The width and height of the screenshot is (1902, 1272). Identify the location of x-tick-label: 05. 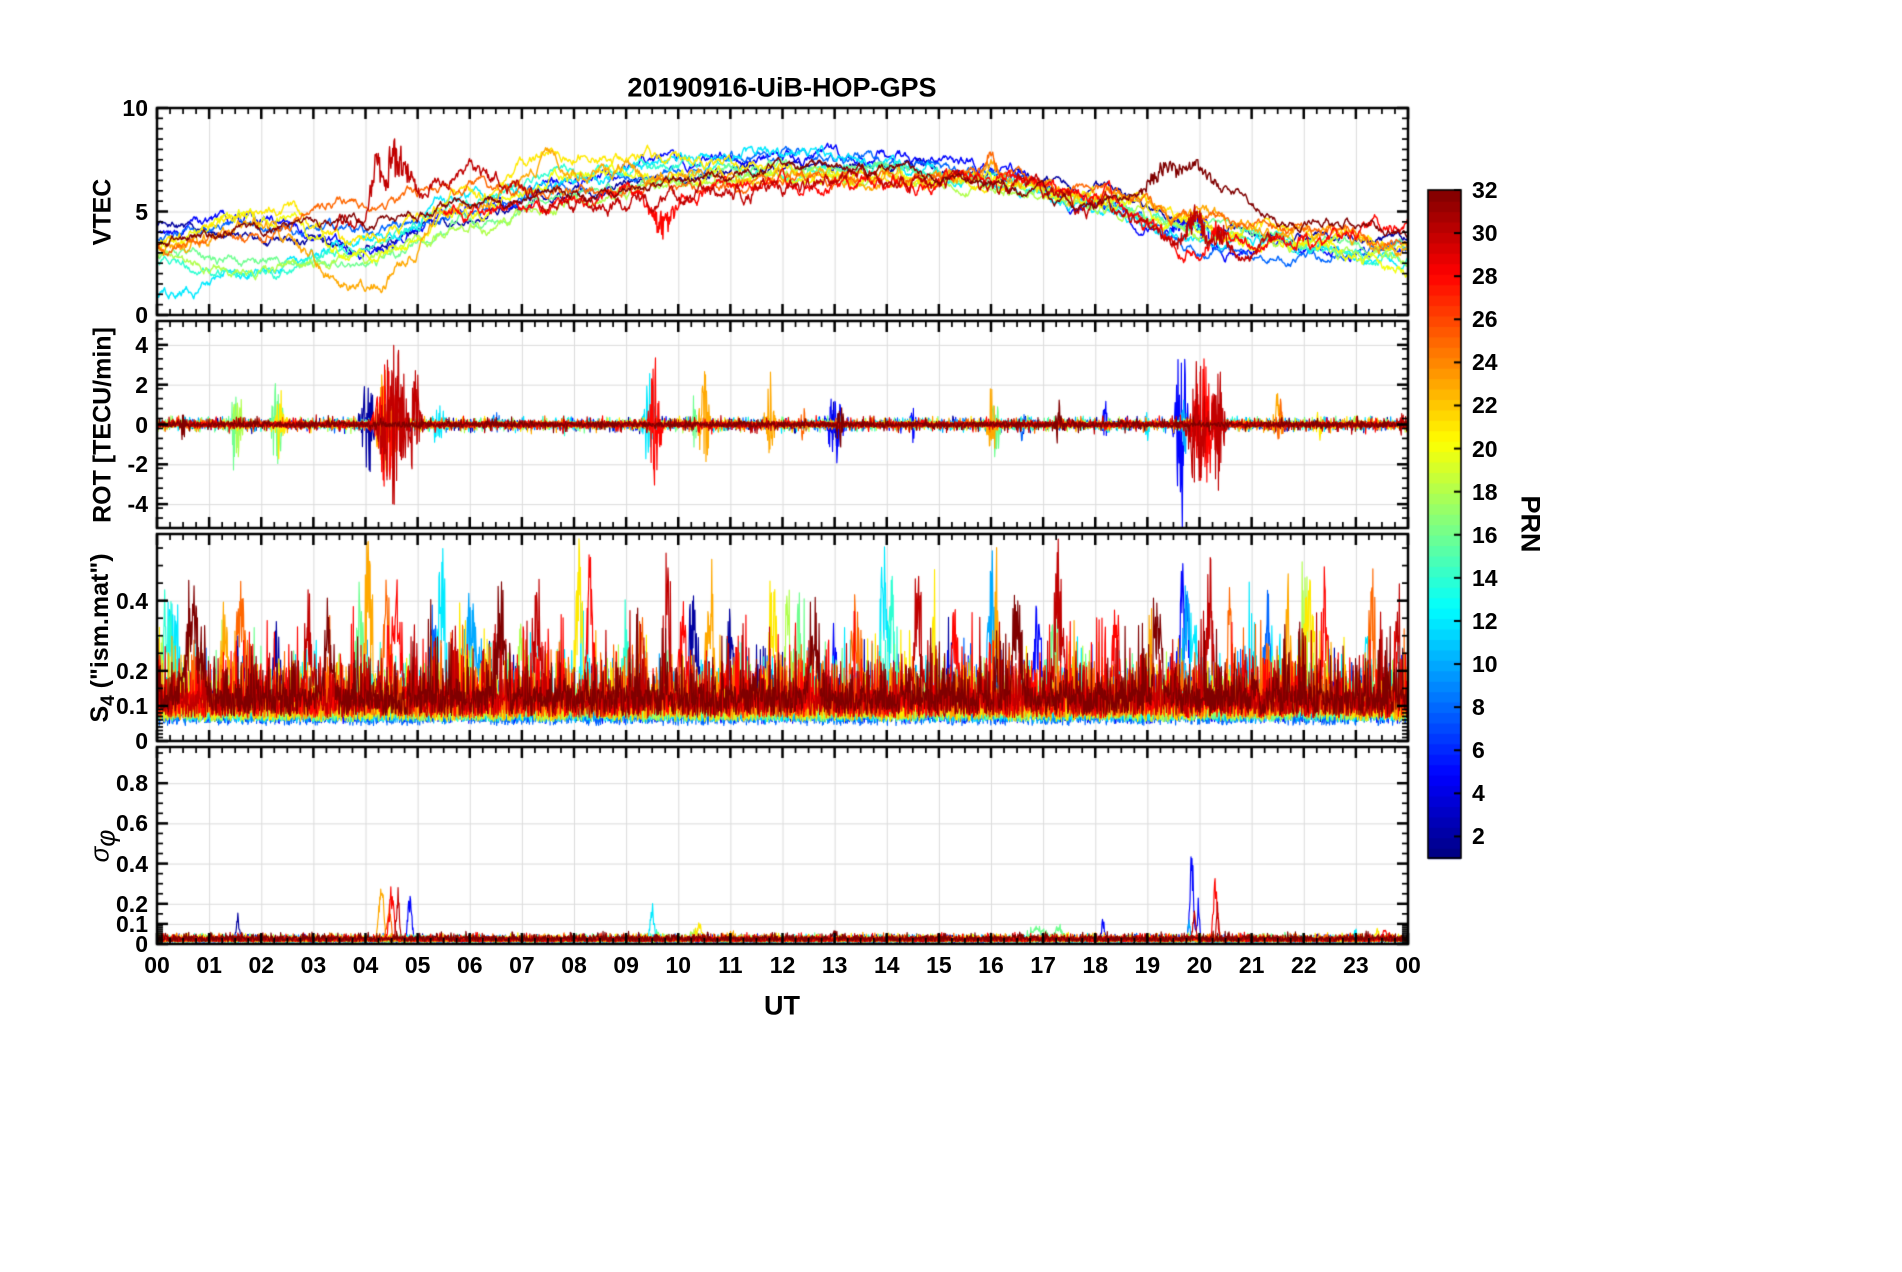
(417, 965).